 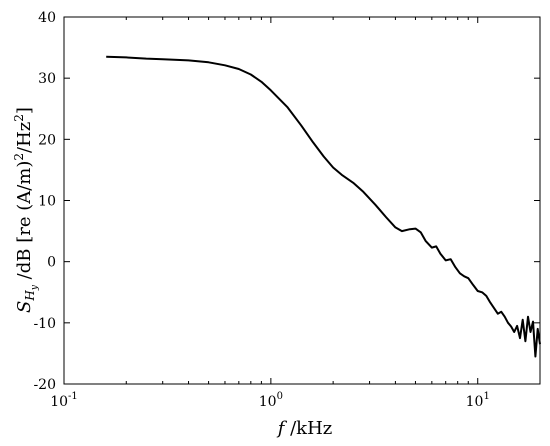 I want to click on x-tick-label-exp: 0, so click(x=280, y=396).